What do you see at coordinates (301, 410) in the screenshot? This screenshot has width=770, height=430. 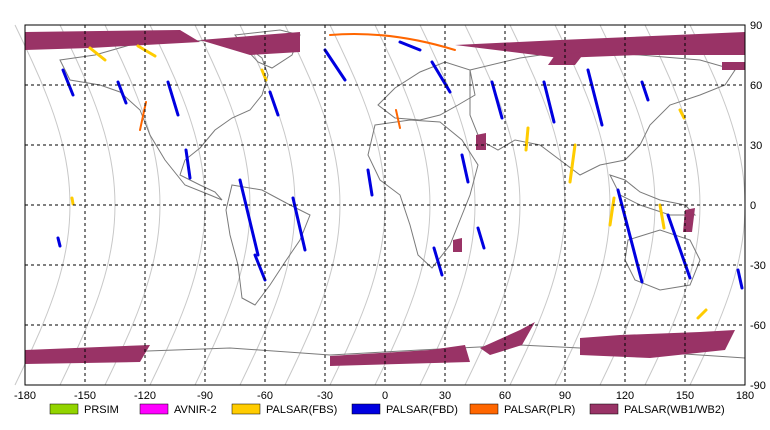 I see `legend-label: PALSAR(FBS)` at bounding box center [301, 410].